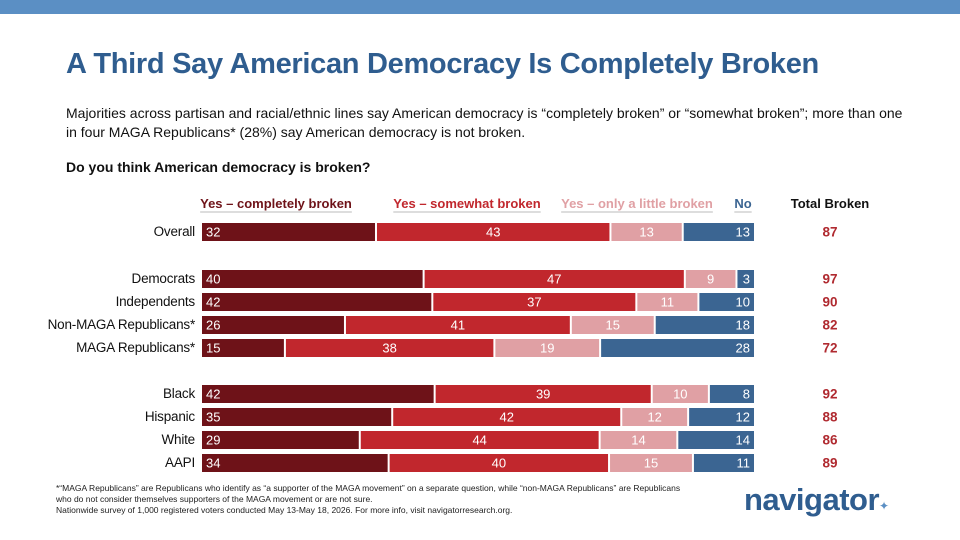 The width and height of the screenshot is (960, 540). I want to click on row-label: Black, so click(179, 393).